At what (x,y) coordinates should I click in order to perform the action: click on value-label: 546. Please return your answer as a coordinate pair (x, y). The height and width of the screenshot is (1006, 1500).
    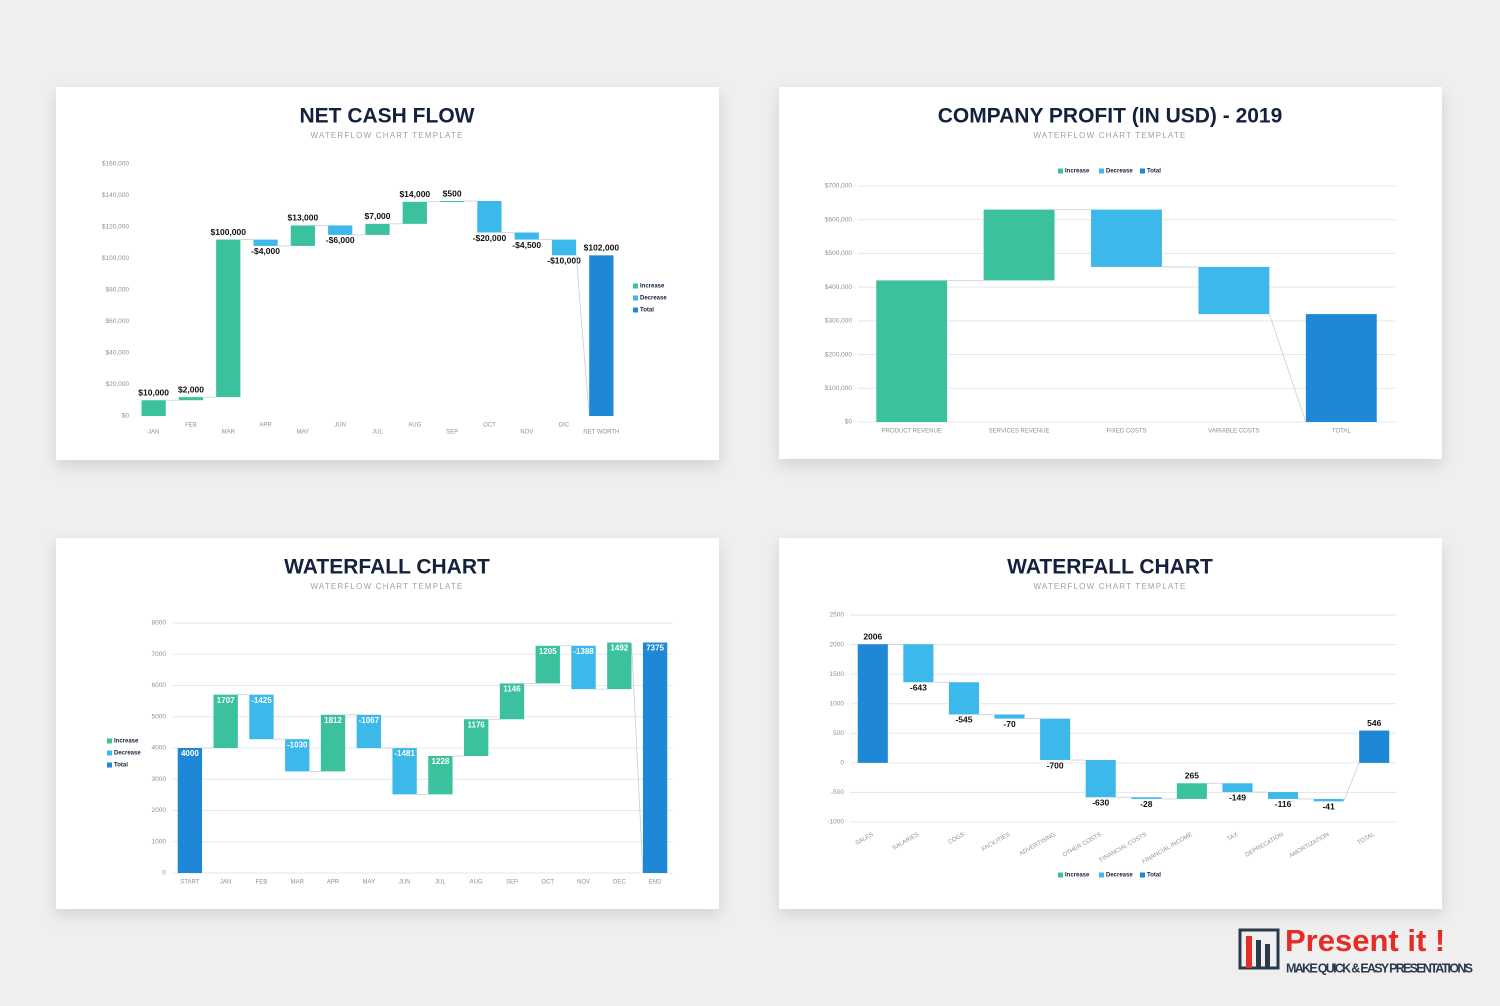
    Looking at the image, I should click on (1374, 723).